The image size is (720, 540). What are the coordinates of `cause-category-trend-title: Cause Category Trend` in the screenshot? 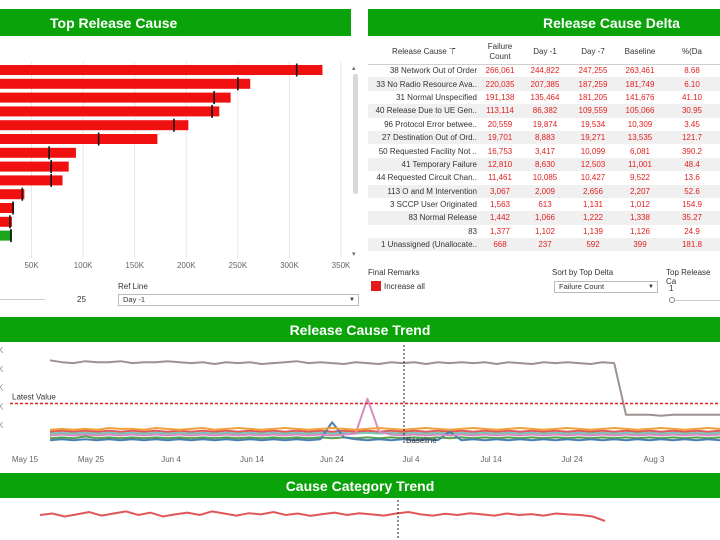 It's located at (360, 485).